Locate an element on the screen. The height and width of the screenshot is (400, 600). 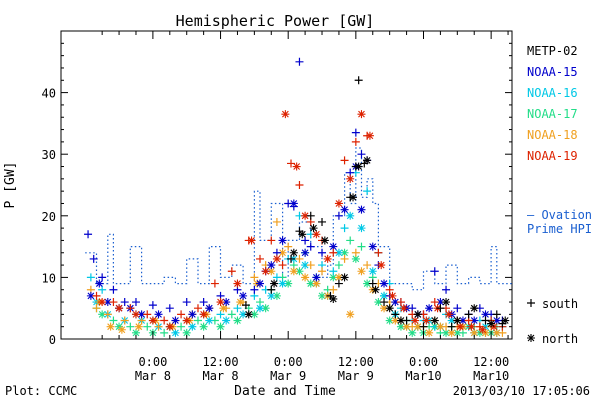
legend-north-label: north is located at coordinates (560, 339).